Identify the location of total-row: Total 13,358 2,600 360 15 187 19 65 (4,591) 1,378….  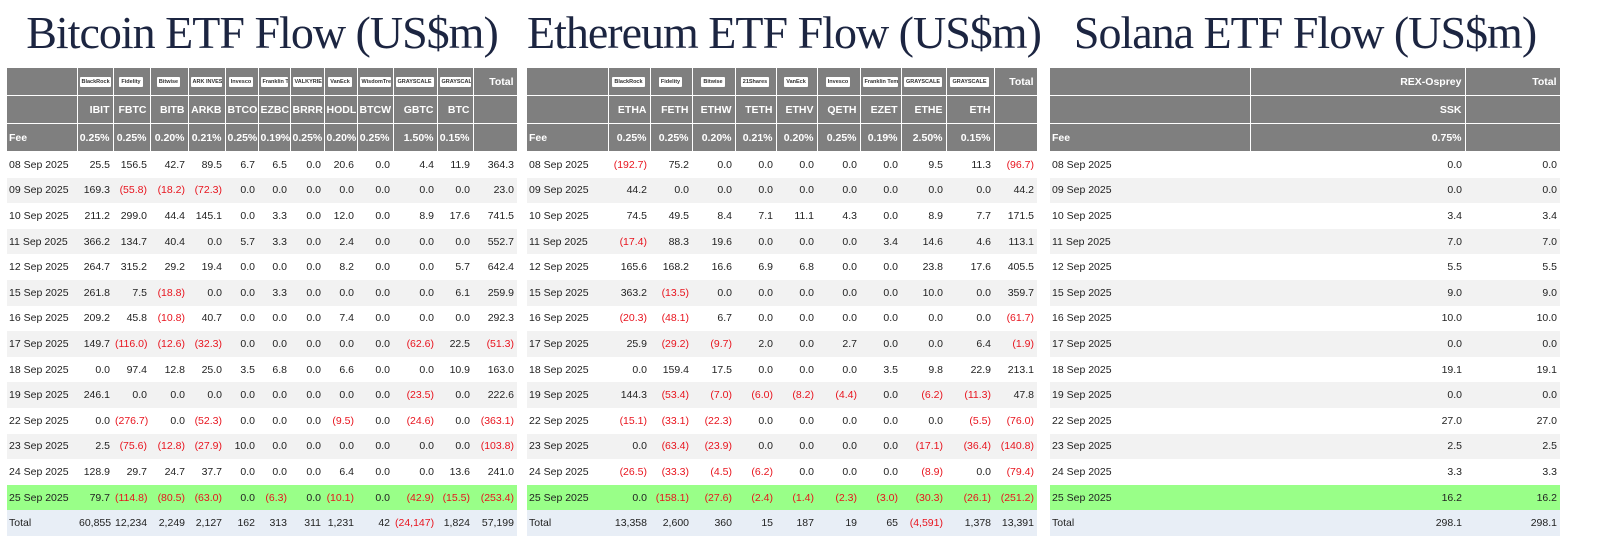
(782, 523).